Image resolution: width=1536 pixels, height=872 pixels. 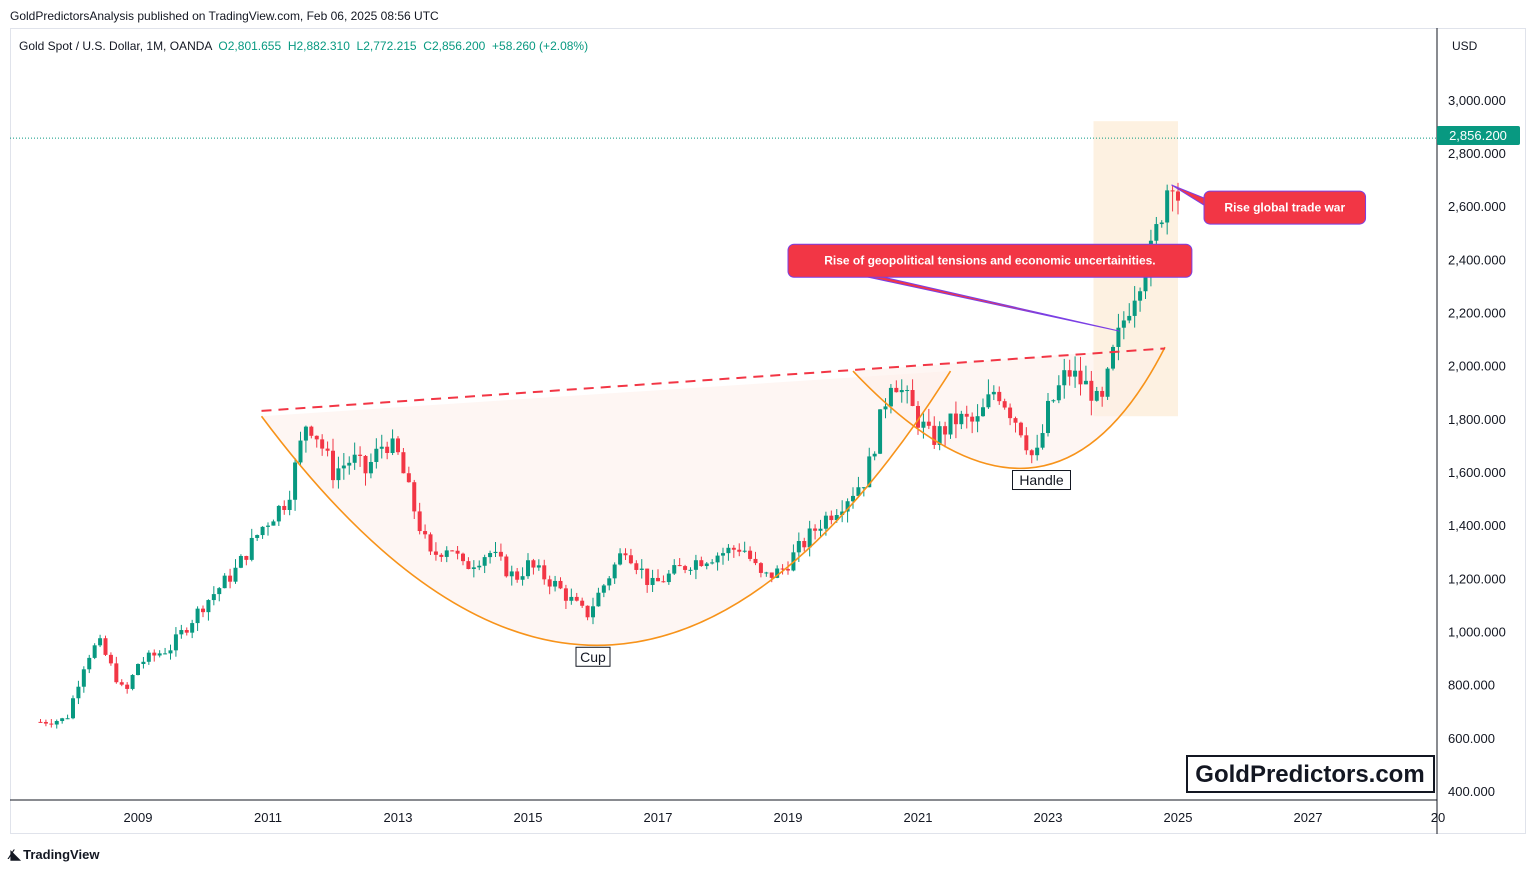 I want to click on legend-change: +58.260 (+2.08%), so click(x=540, y=46).